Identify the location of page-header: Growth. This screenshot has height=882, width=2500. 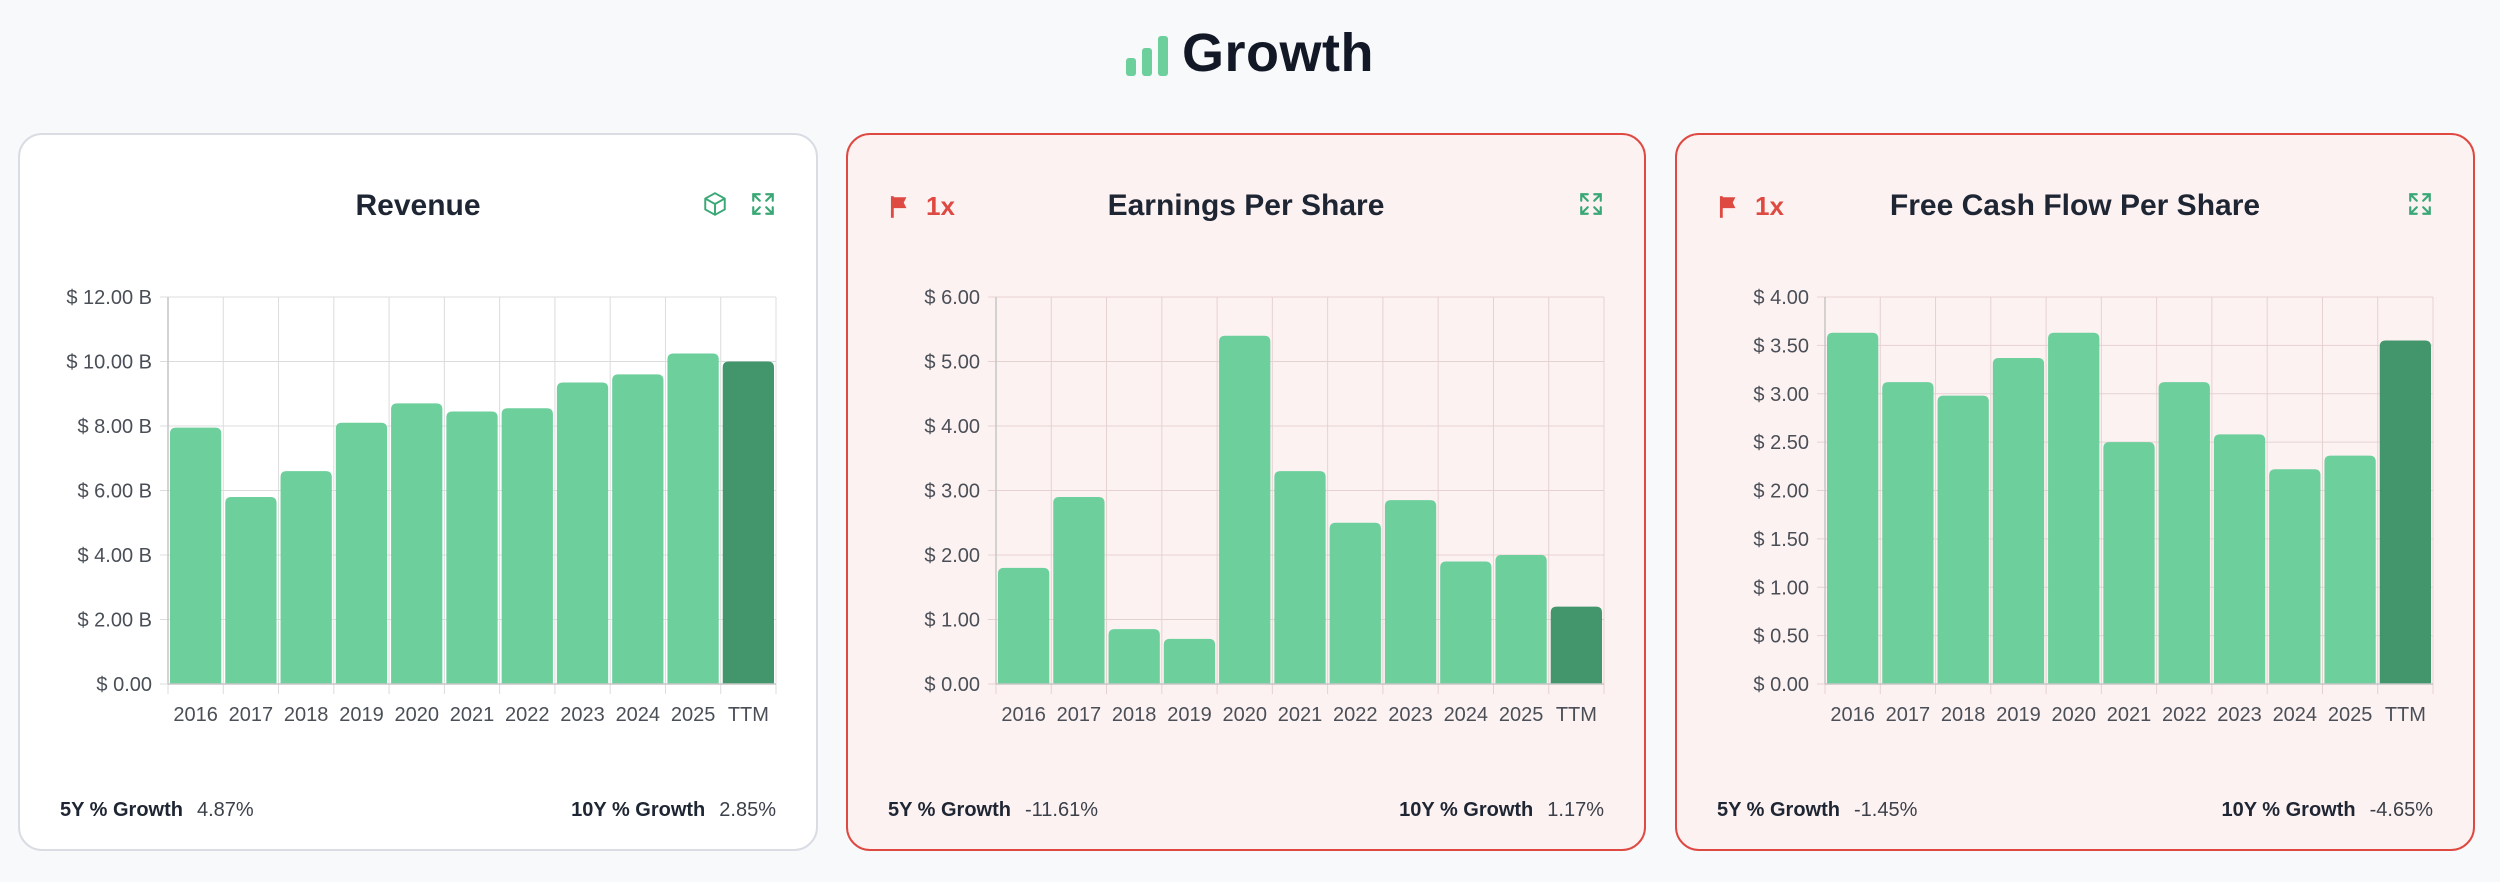
(1250, 50).